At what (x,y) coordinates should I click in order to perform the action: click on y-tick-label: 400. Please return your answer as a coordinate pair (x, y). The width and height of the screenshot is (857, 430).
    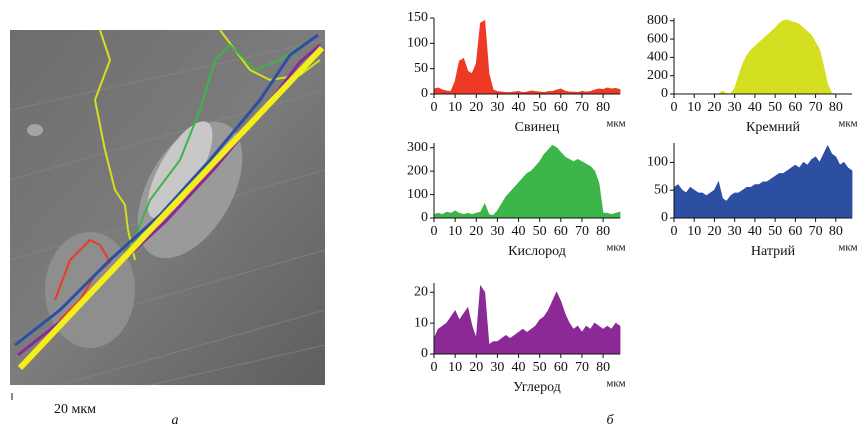
    Looking at the image, I should click on (657, 57).